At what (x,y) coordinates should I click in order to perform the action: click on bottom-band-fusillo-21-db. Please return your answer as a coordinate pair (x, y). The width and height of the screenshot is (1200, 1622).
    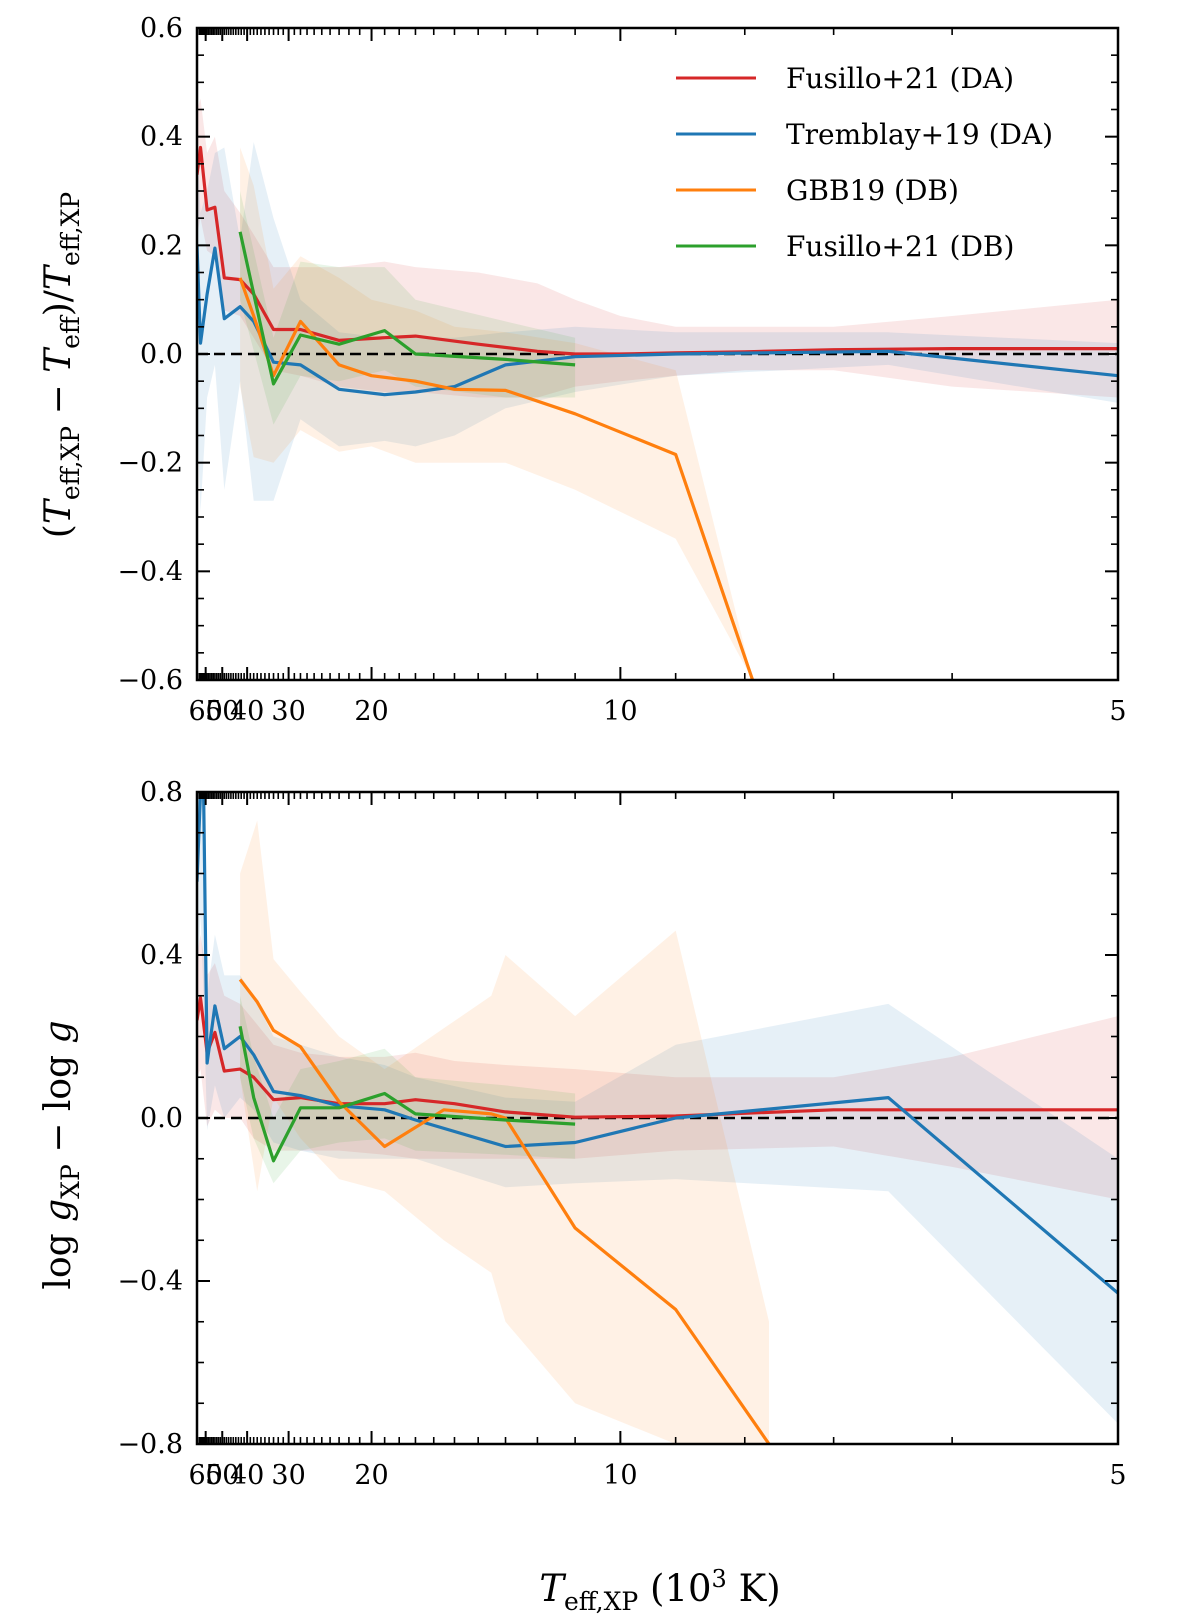
    Looking at the image, I should click on (408, 1089).